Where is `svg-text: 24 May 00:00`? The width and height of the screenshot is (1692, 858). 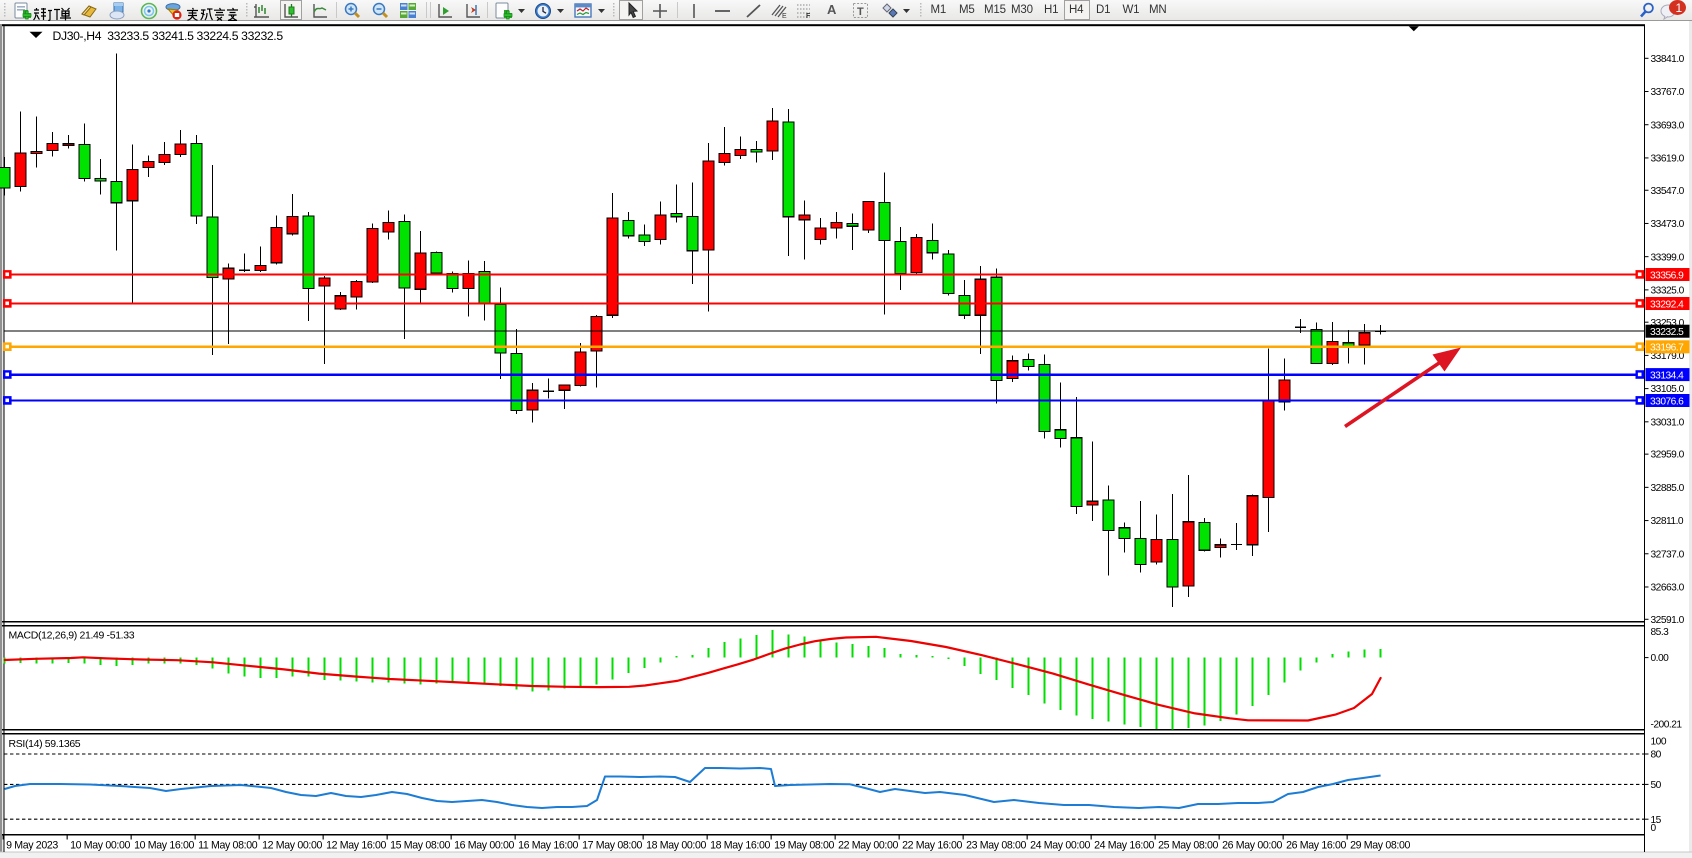 svg-text: 24 May 00:00 is located at coordinates (1060, 846).